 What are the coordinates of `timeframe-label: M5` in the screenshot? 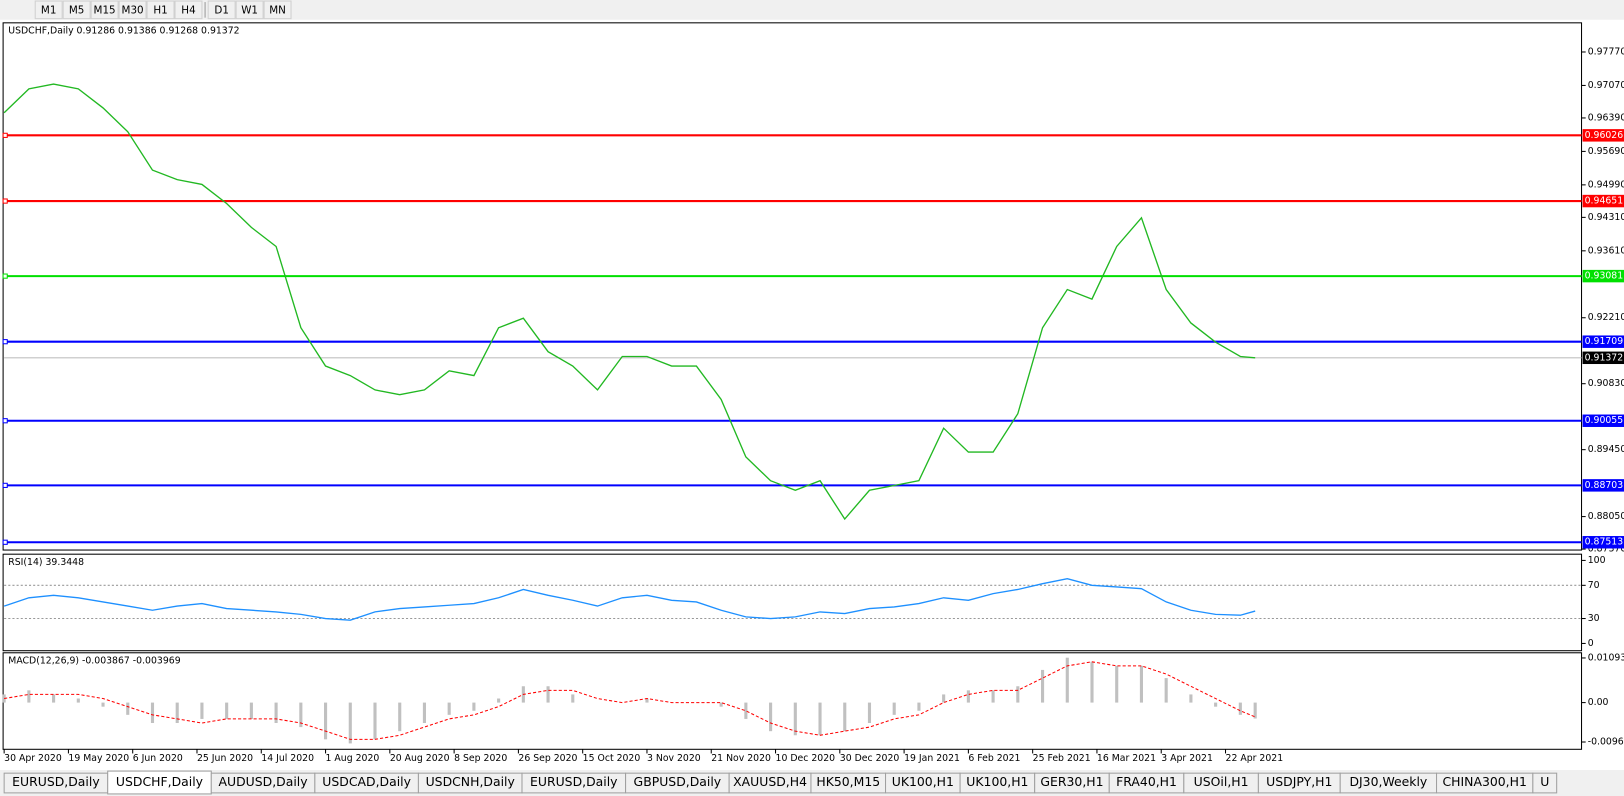 It's located at (77, 10).